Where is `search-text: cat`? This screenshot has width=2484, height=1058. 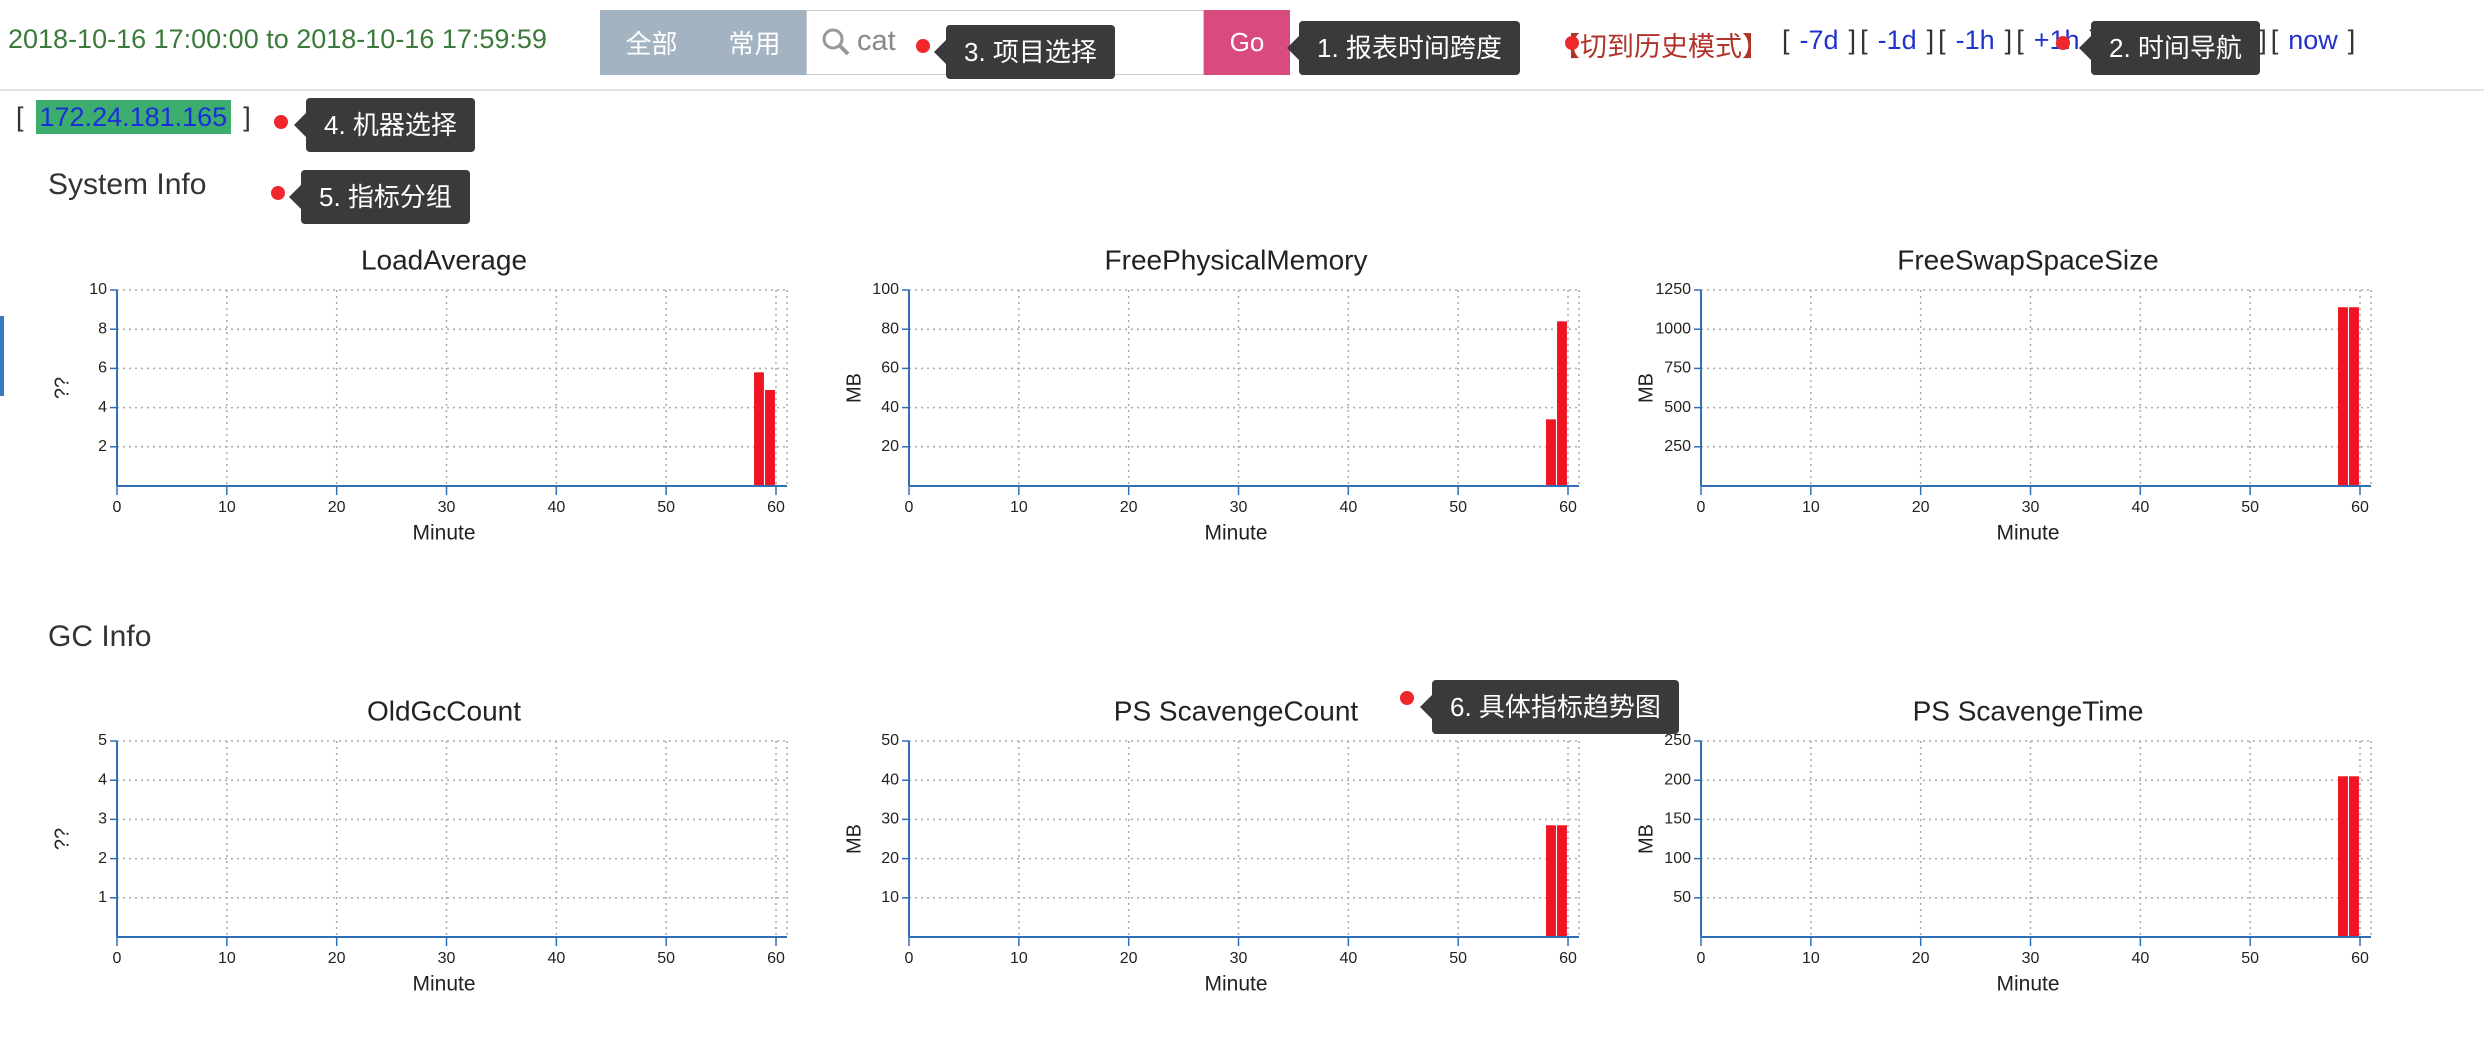 search-text: cat is located at coordinates (876, 41).